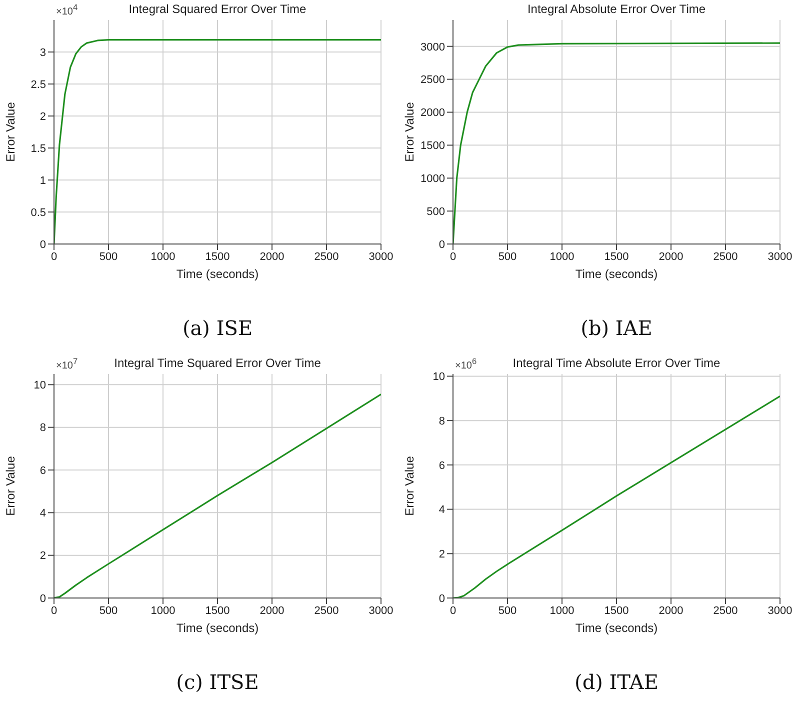 The image size is (798, 709). I want to click on y-tick-label: 1500, so click(432, 146).